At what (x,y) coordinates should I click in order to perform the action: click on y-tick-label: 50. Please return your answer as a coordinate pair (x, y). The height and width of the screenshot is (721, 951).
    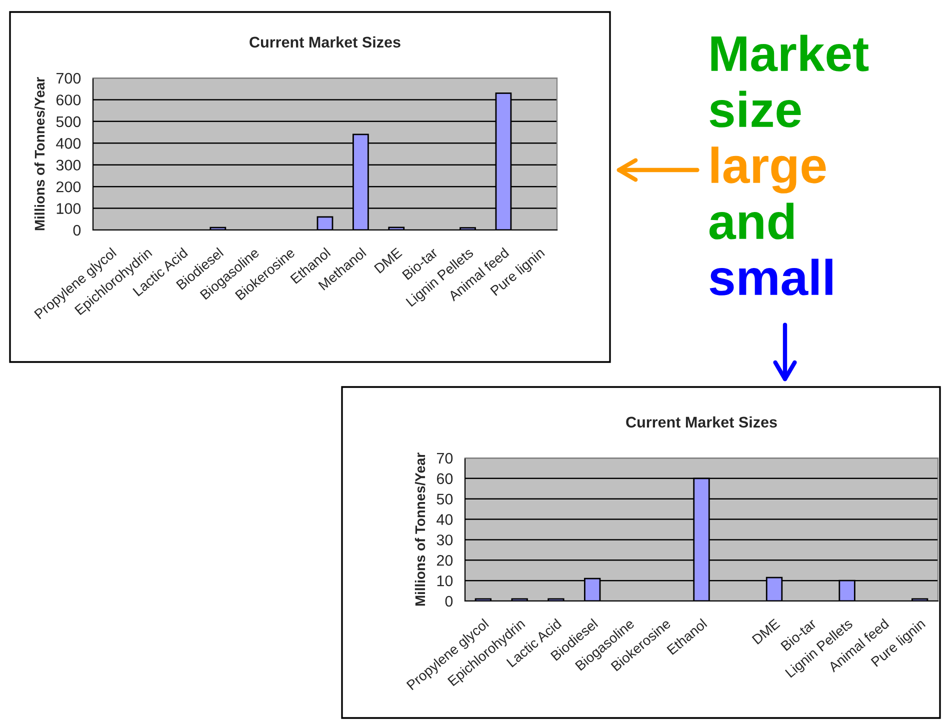
    Looking at the image, I should click on (444, 499).